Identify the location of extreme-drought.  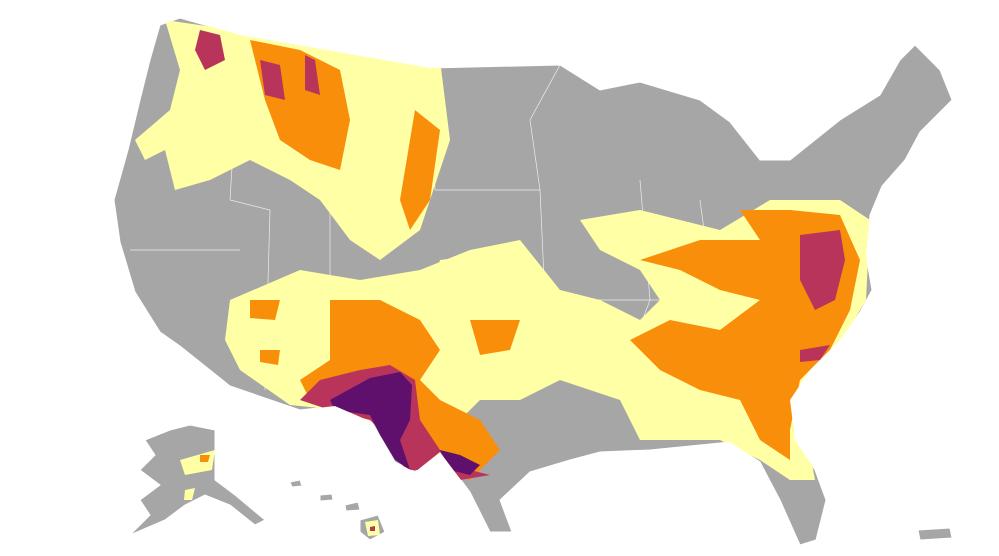
(371, 421).